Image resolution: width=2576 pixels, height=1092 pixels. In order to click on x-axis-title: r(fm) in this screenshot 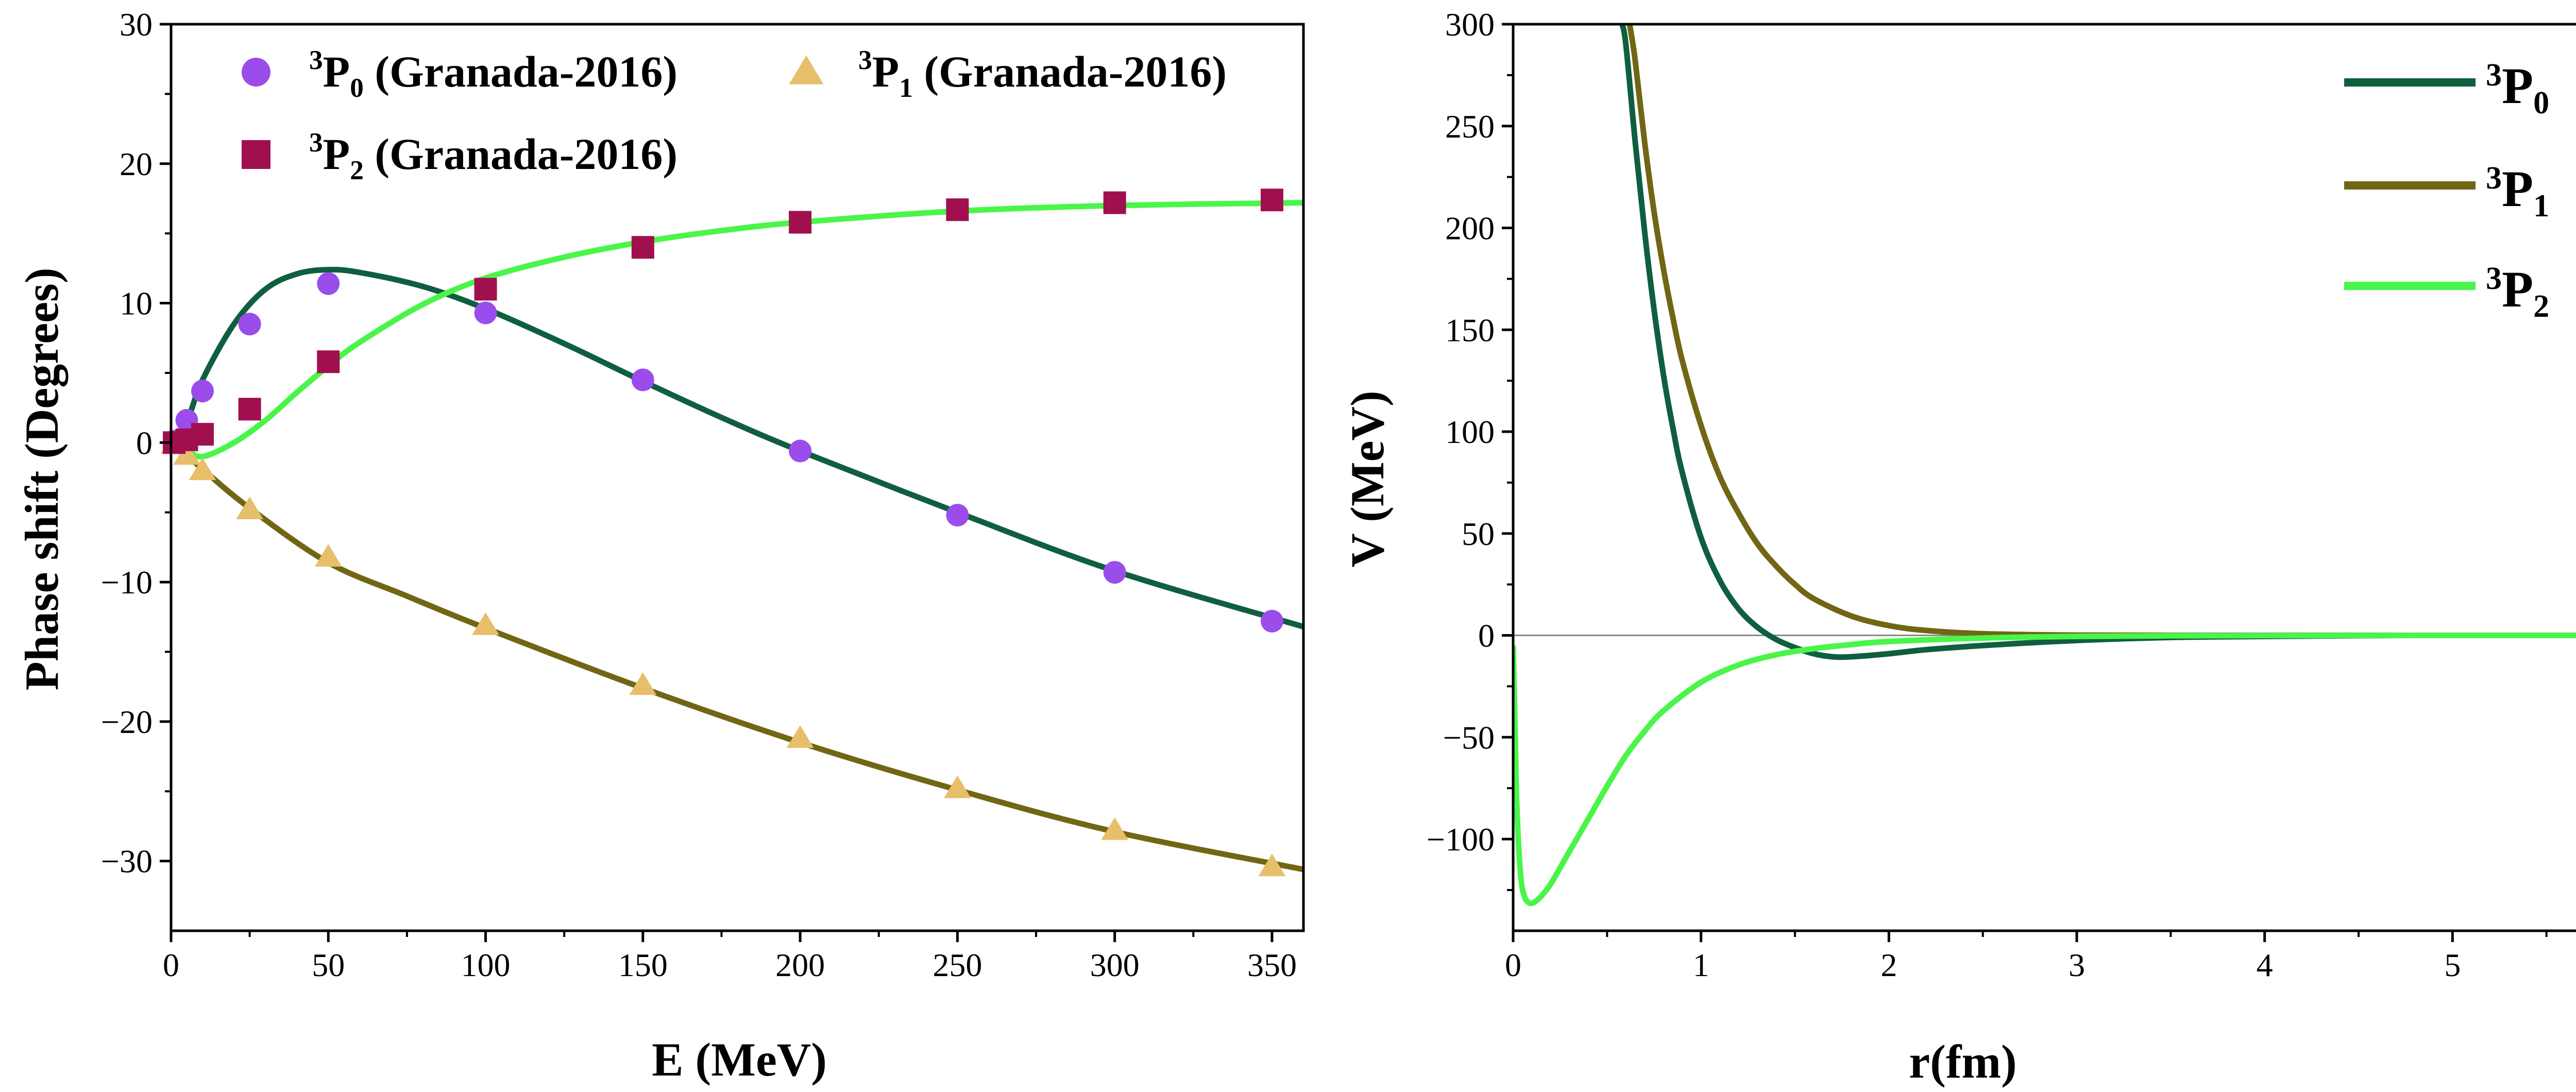, I will do `click(1963, 1061)`.